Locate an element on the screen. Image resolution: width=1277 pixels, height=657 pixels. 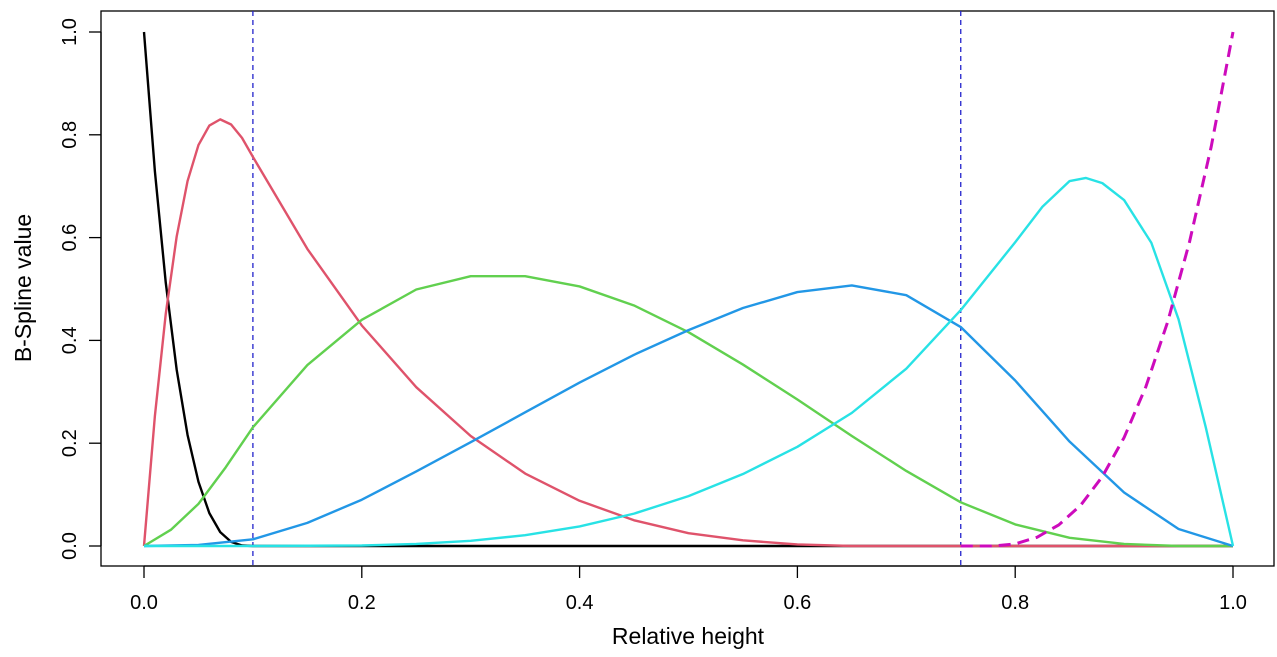
y-tick-label: 0.4 is located at coordinates (70, 340).